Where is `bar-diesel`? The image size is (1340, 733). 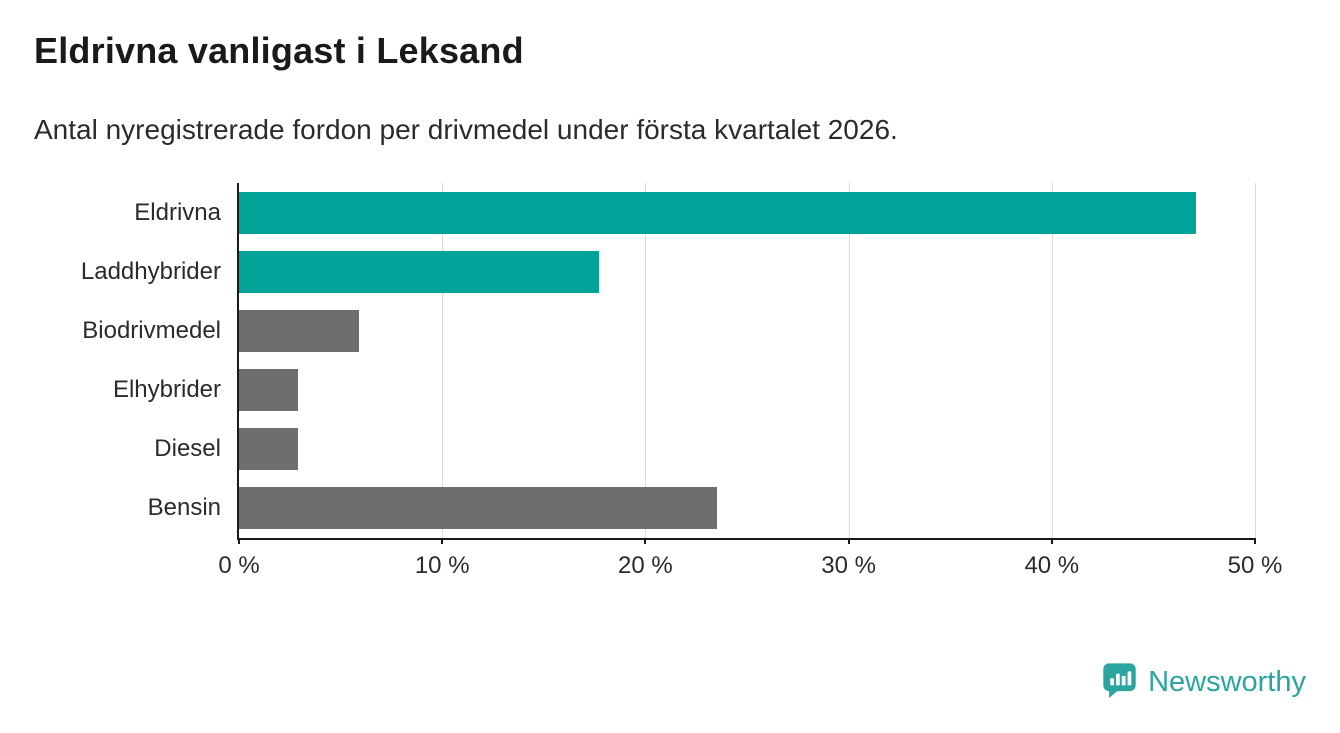 bar-diesel is located at coordinates (268, 449).